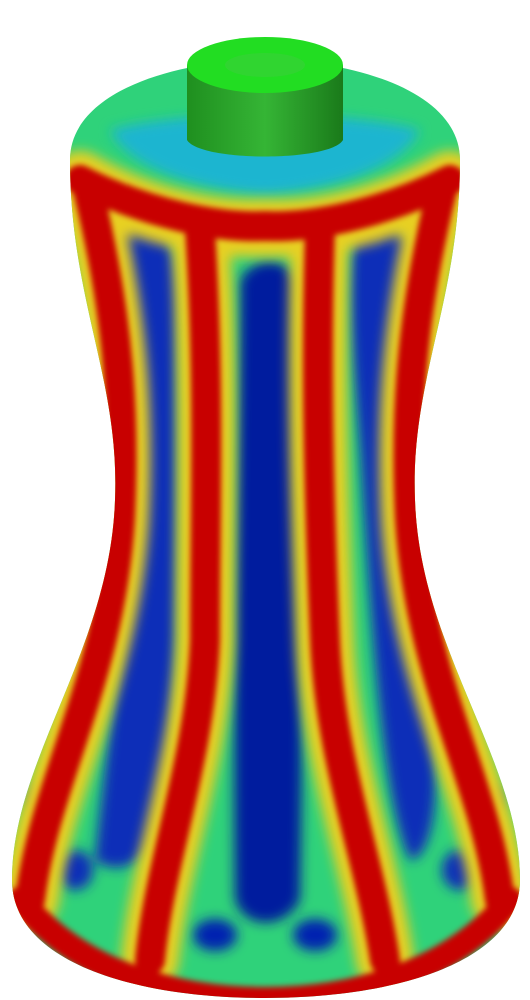 This screenshot has width=530, height=1000. I want to click on cap, so click(265, 97).